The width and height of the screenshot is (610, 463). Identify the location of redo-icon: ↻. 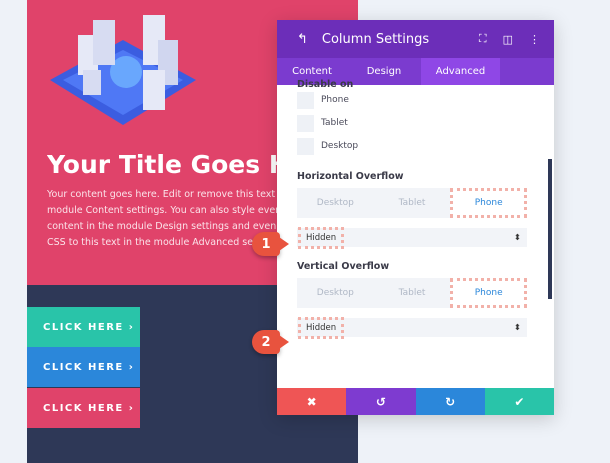
(450, 401).